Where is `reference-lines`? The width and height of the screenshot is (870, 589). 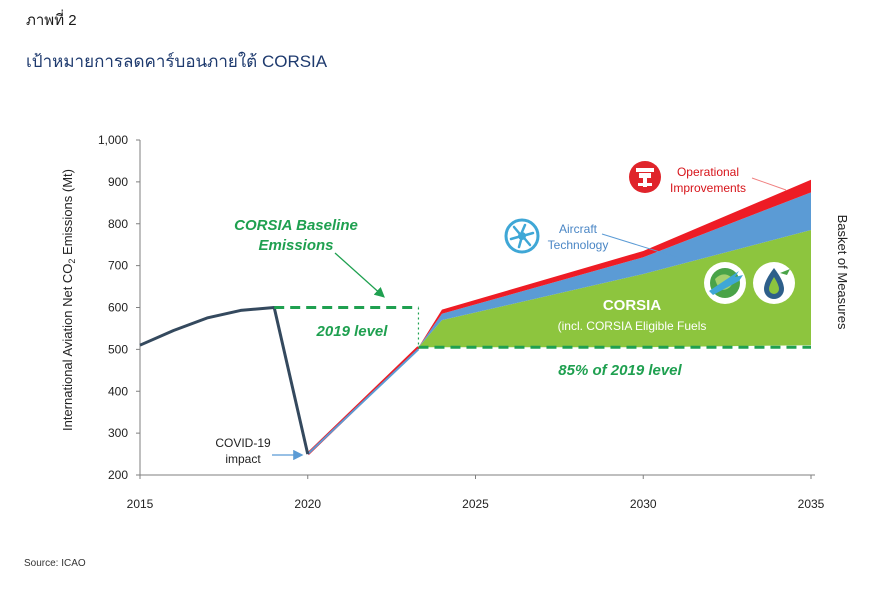
reference-lines is located at coordinates (542, 327).